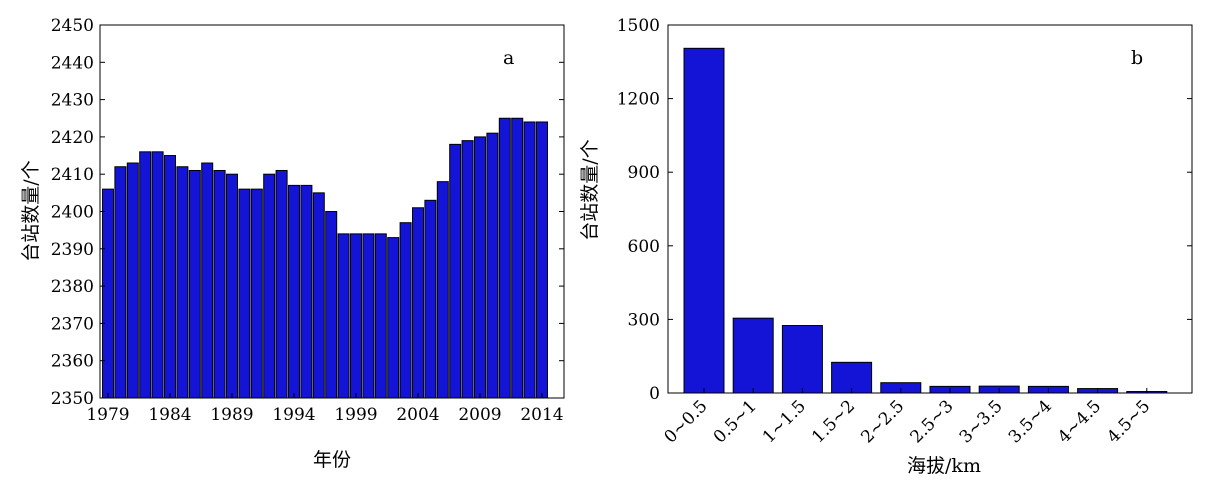  I want to click on chart-b-x-tick-label: 1.5~2, so click(833, 421).